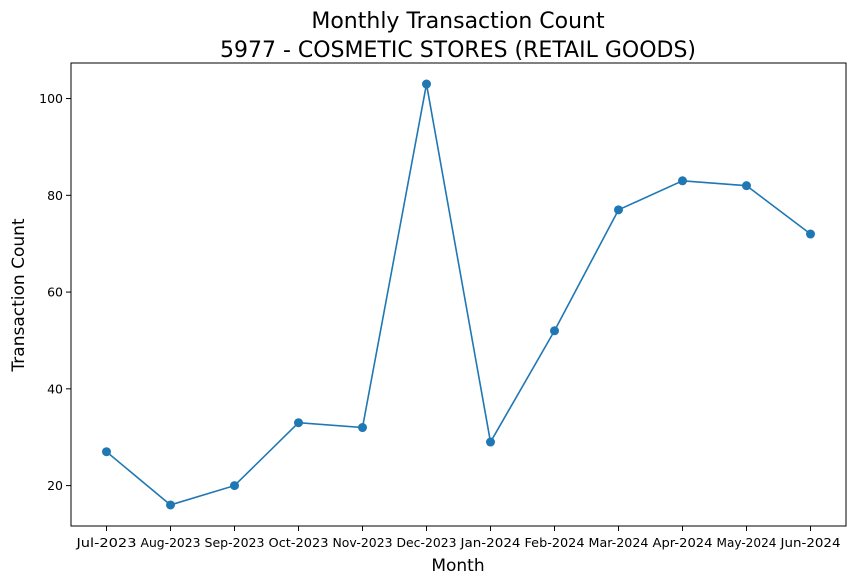 This screenshot has height=585, width=855. What do you see at coordinates (235, 542) in the screenshot?
I see `x-tick-label: Sep-2023` at bounding box center [235, 542].